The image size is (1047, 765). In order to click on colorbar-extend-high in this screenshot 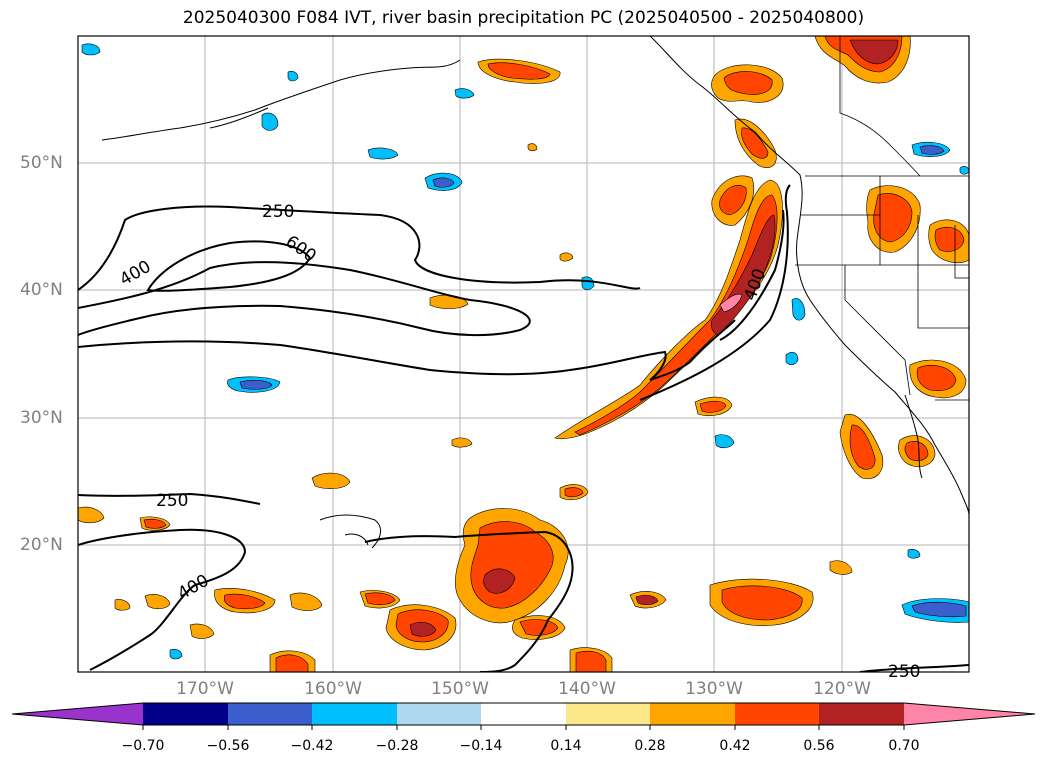, I will do `click(969, 714)`.